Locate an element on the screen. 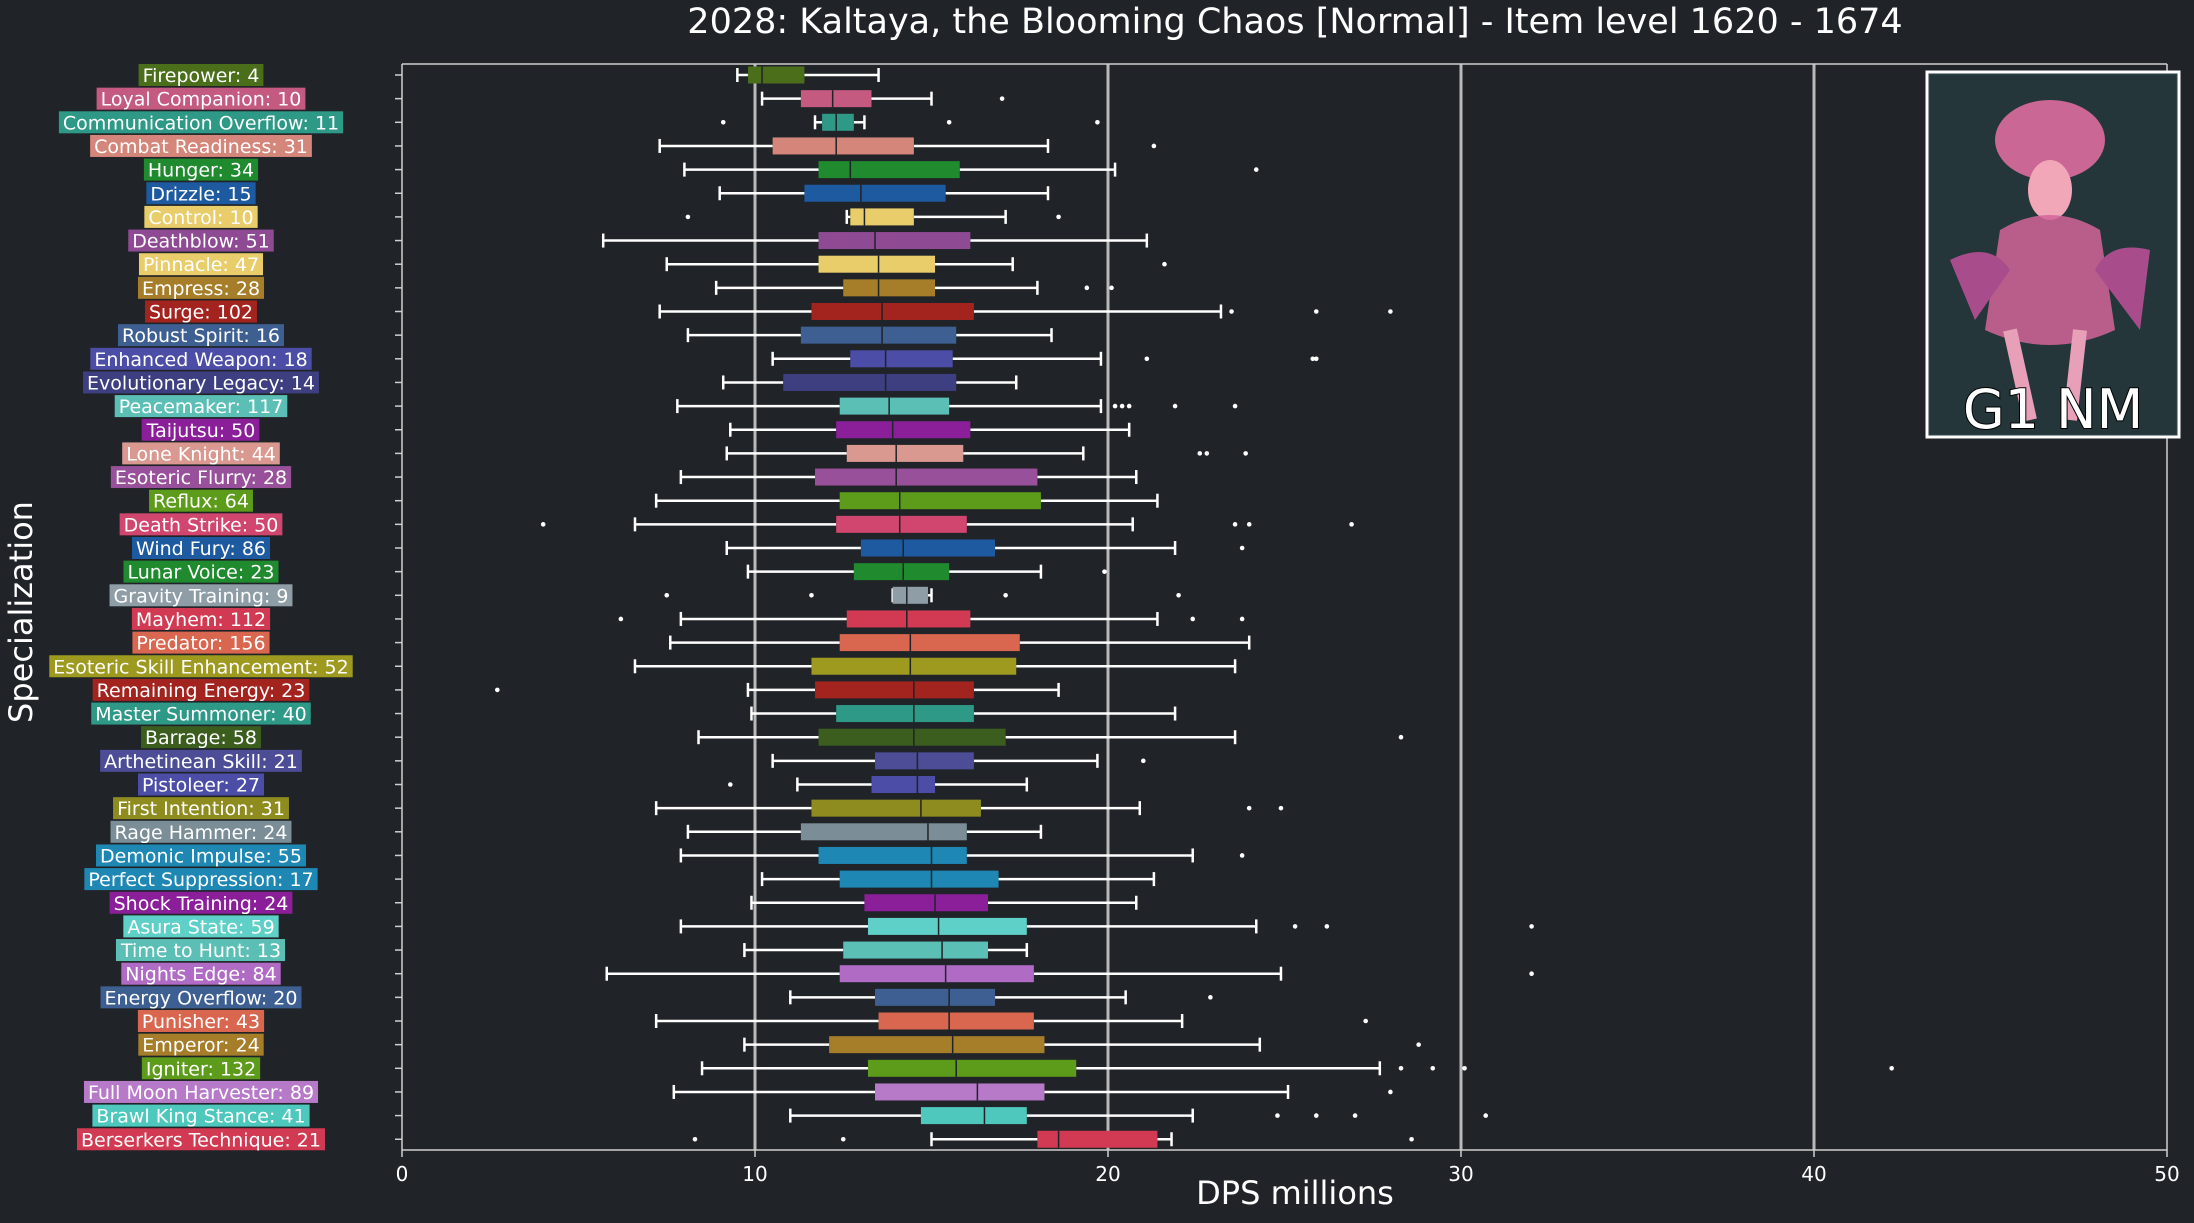 Image resolution: width=2194 pixels, height=1223 pixels. box-group: Combat Readiness: 31 is located at coordinates (623, 146).